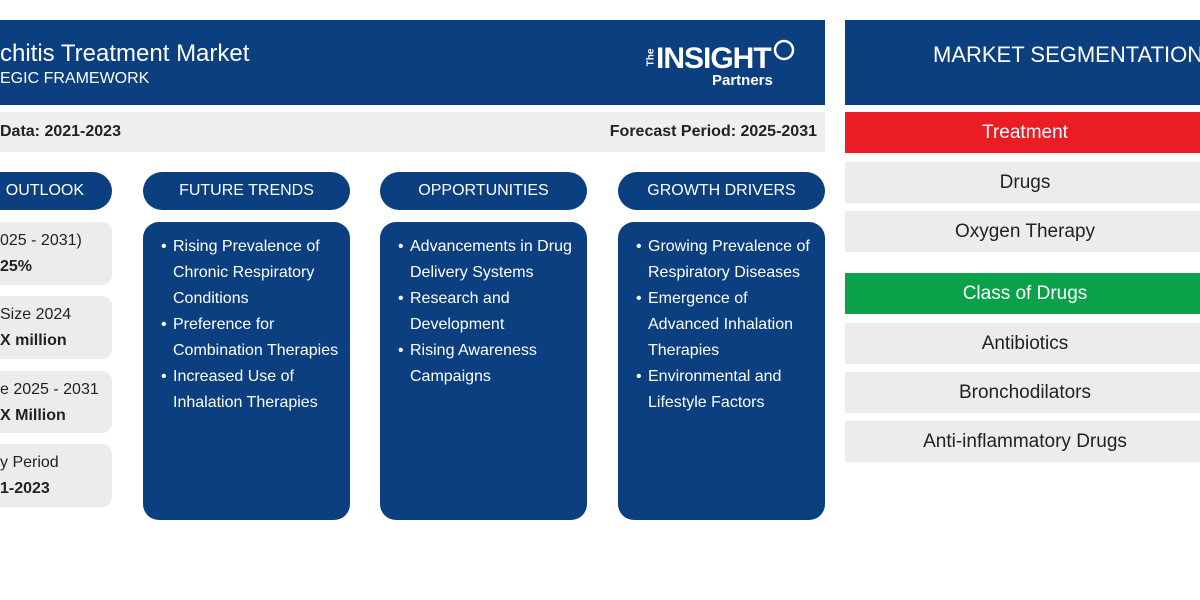  Describe the element at coordinates (651, 57) in the screenshot. I see `logo-top: The` at that location.